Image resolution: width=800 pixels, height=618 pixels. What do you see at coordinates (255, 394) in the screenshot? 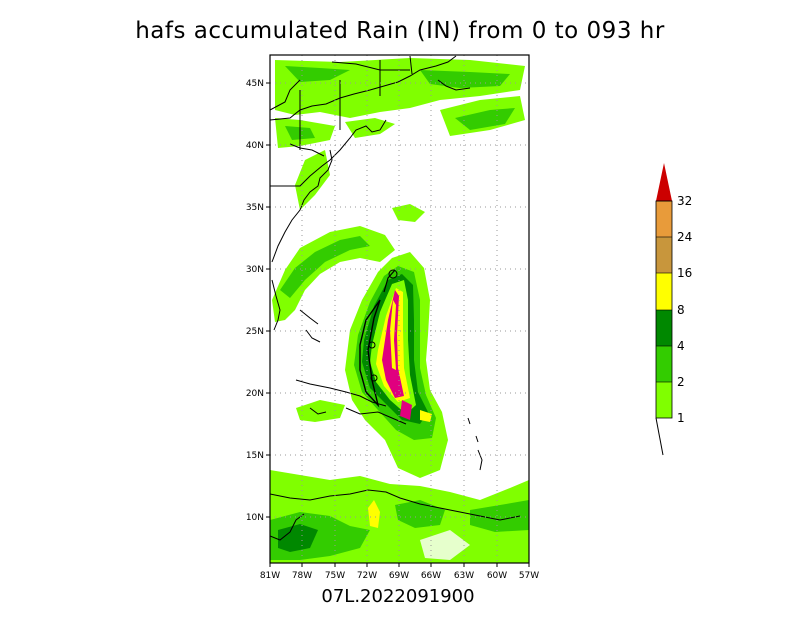
I see `lat-tick-label: 20N` at bounding box center [255, 394].